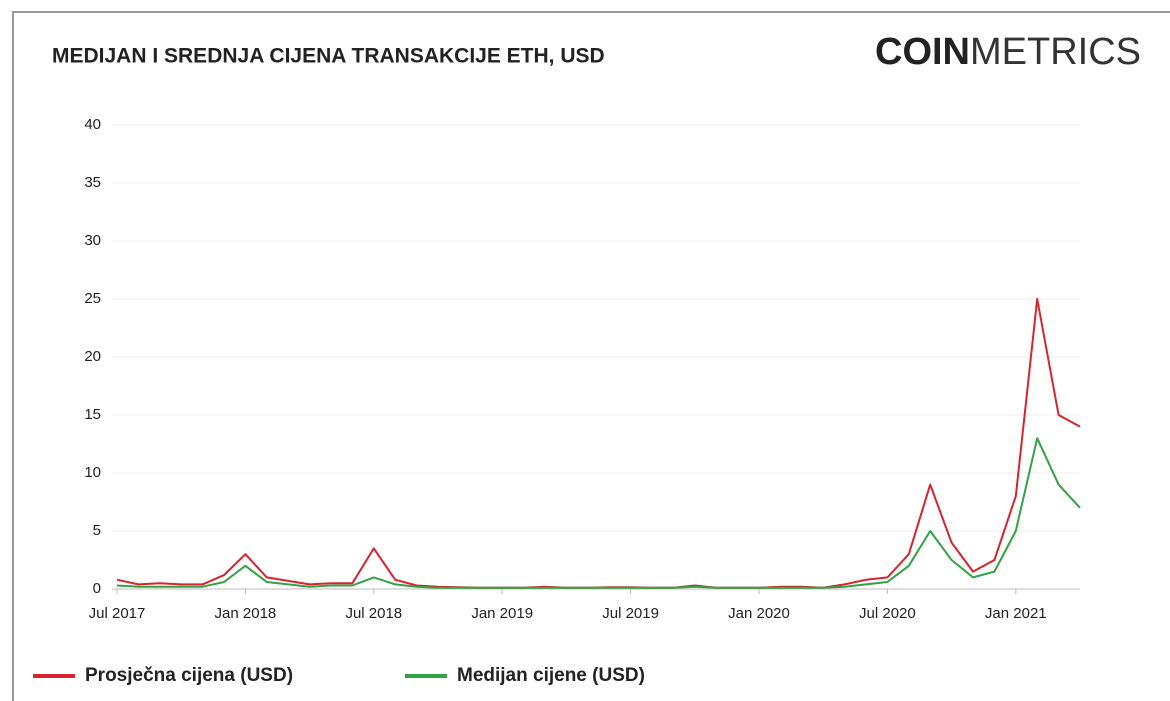  What do you see at coordinates (922, 52) in the screenshot?
I see `logo-bold: COIN` at bounding box center [922, 52].